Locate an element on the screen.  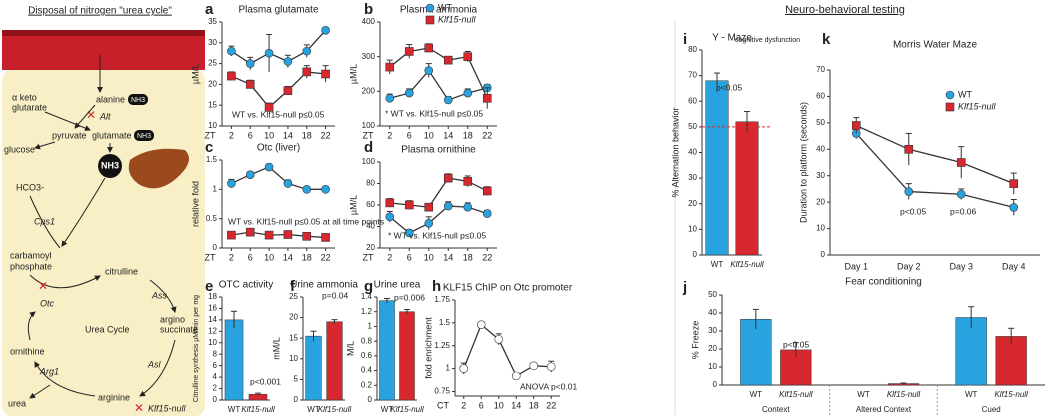
x-tick-label: 10 is located at coordinates (499, 405).